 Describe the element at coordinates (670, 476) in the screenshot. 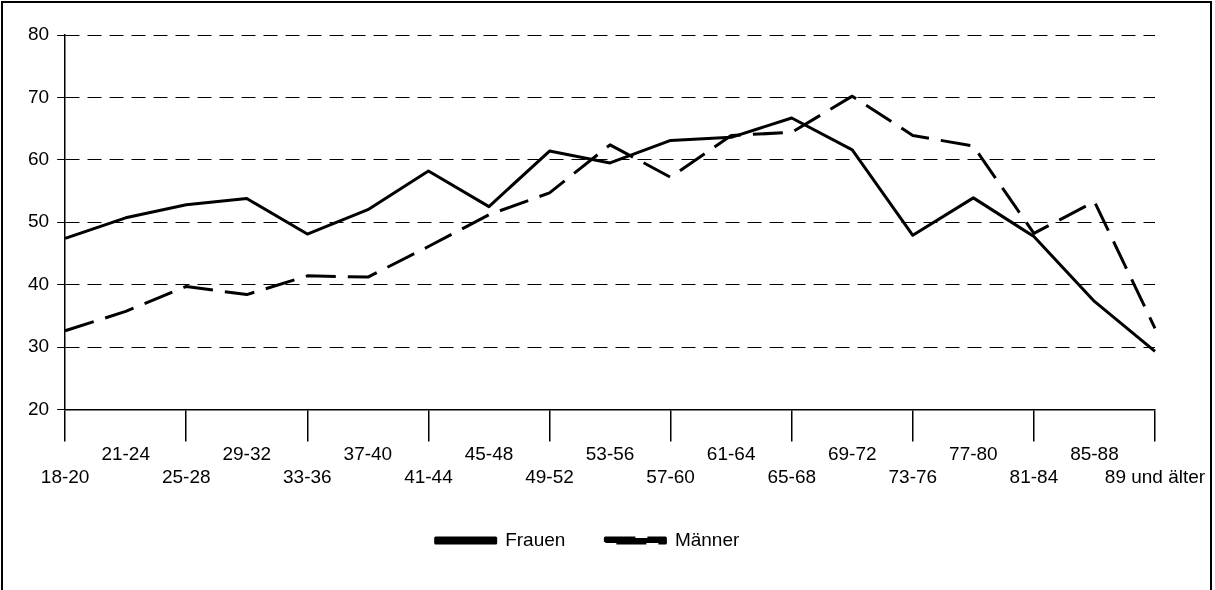

I see `x-tick-label: 57-60` at that location.